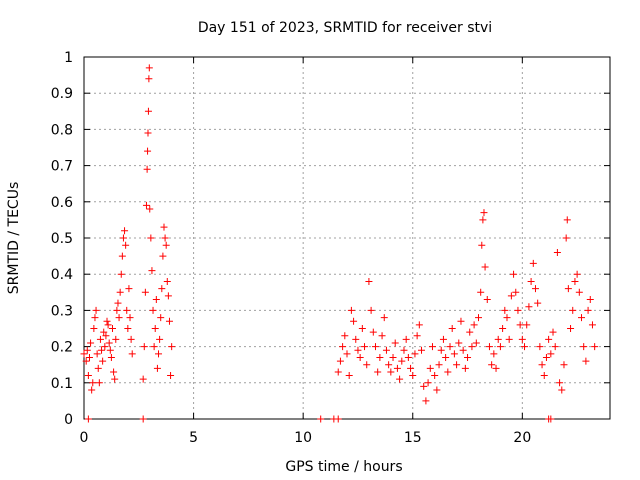 The image size is (640, 480). I want to click on x-tick-label: 20, so click(522, 438).